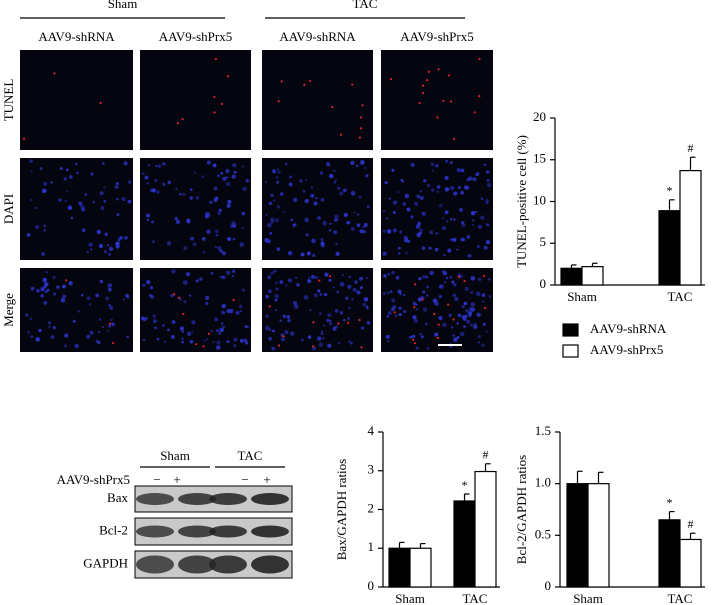 The height and width of the screenshot is (605, 716). I want to click on y-axis-label: Bcl-2/GAPDH ratios, so click(521, 509).